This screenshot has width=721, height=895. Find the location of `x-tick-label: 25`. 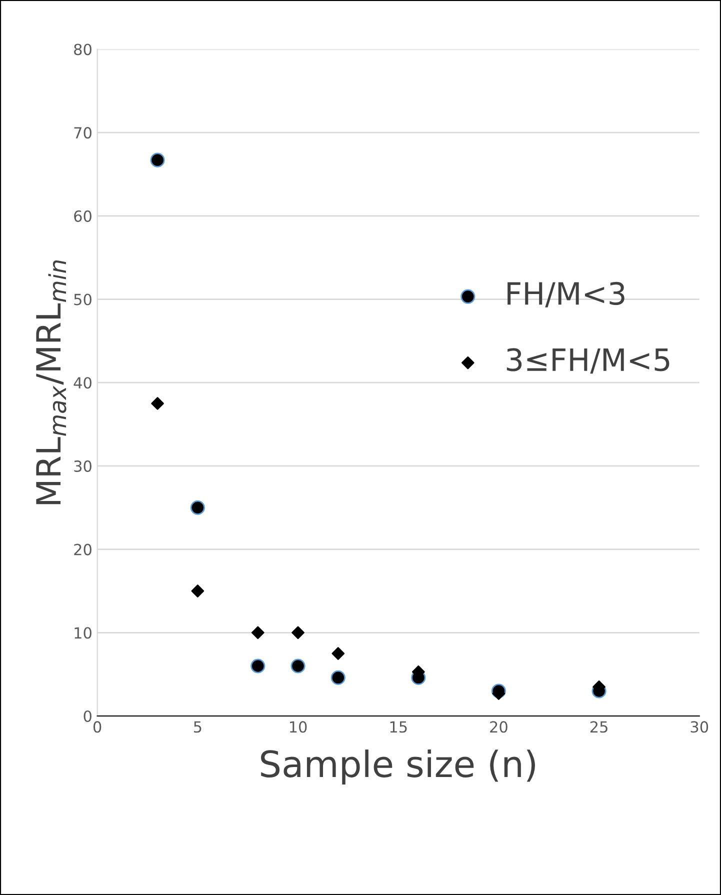

x-tick-label: 25 is located at coordinates (599, 727).